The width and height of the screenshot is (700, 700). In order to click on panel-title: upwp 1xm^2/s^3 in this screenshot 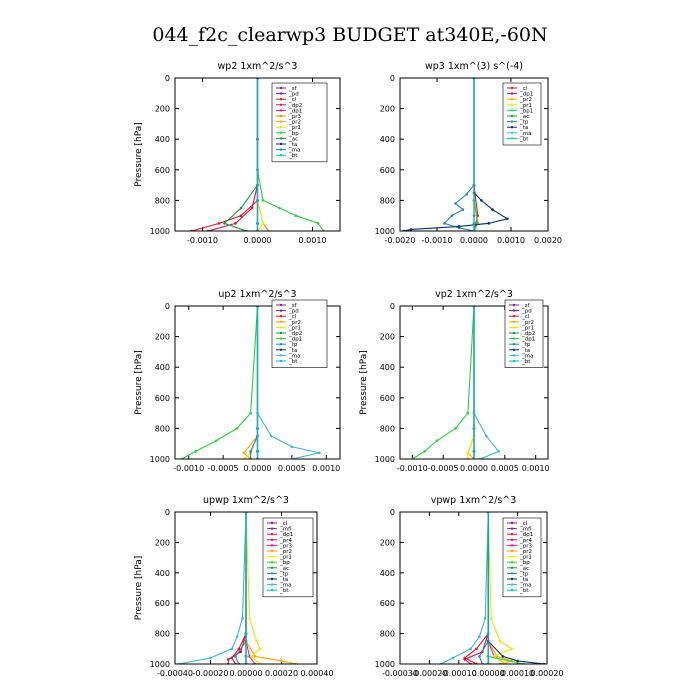, I will do `click(246, 500)`.